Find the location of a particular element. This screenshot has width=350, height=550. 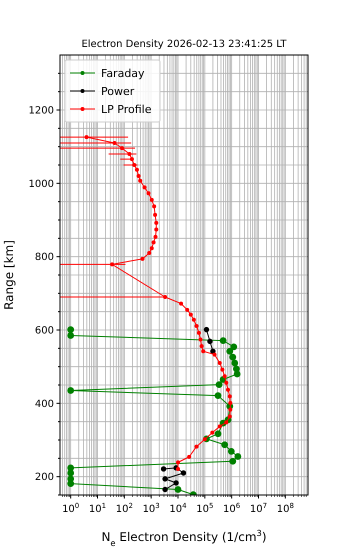

chart-title: Electron Density 2026-02-13 23:41:25 LT is located at coordinates (184, 44).